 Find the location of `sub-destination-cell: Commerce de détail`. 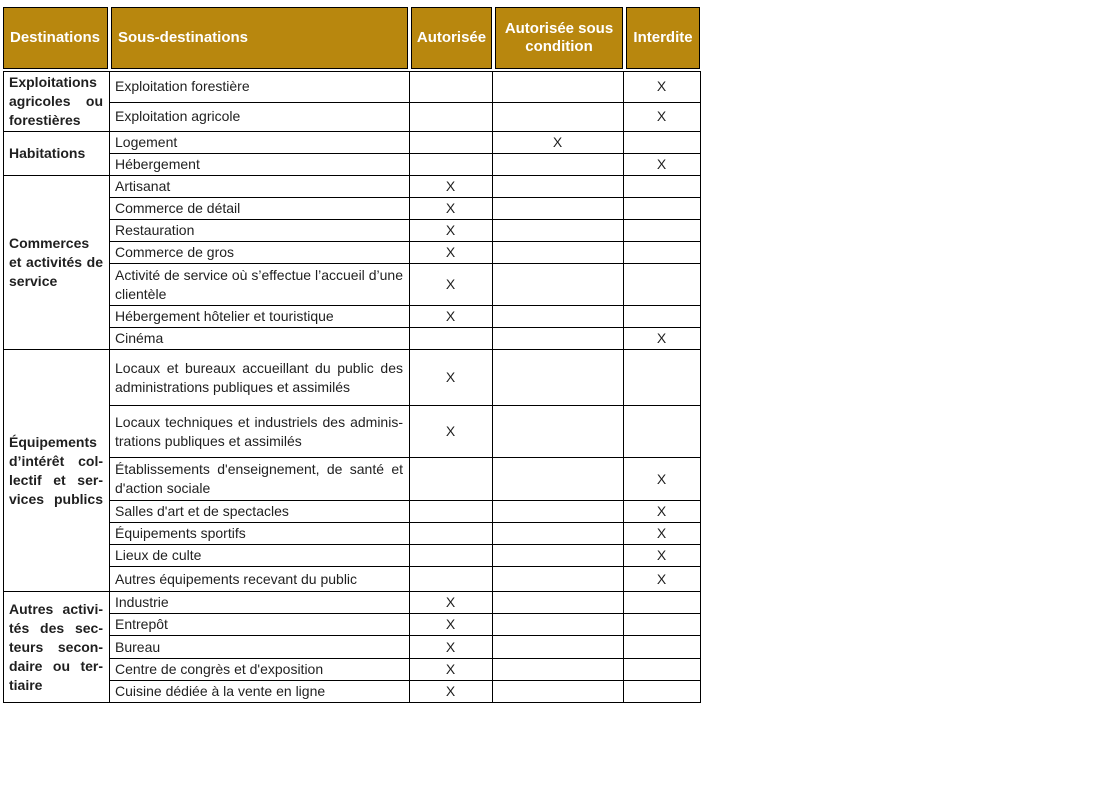

sub-destination-cell: Commerce de détail is located at coordinates (259, 208).